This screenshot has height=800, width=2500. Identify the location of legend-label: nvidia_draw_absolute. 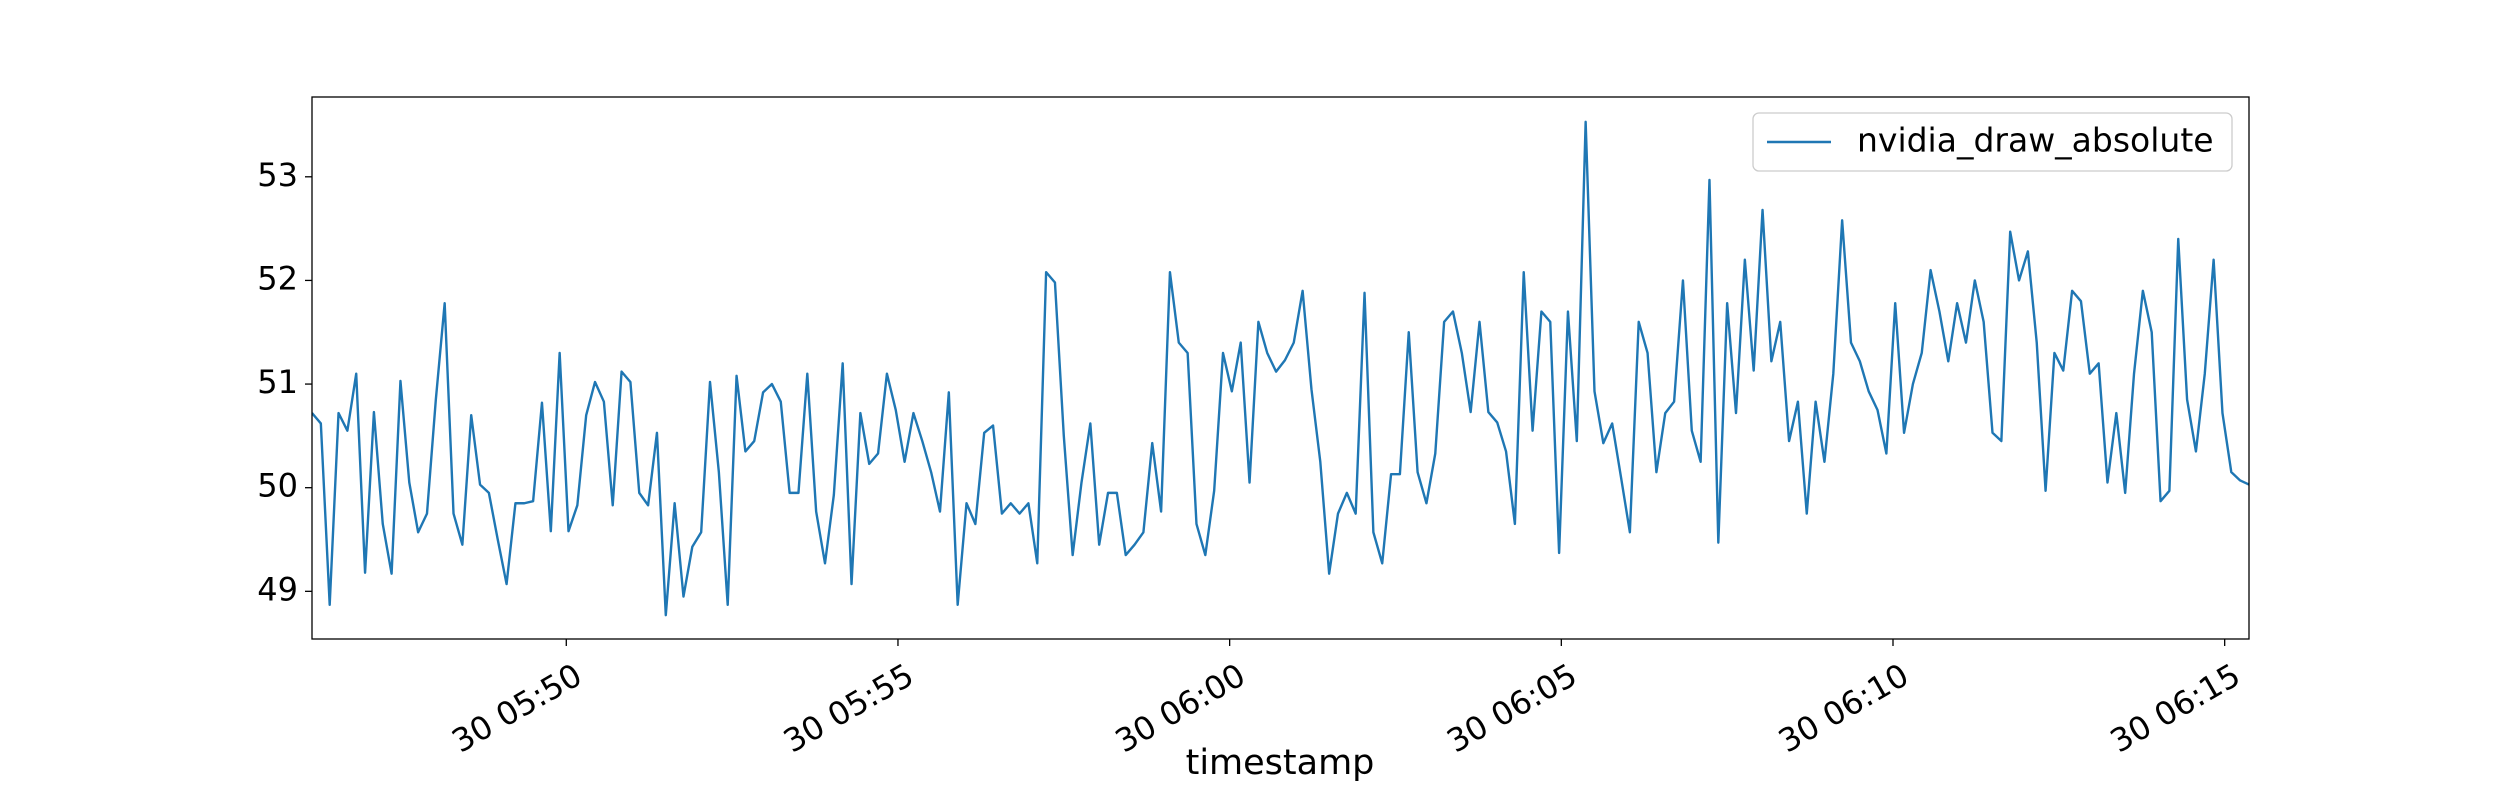
(2035, 140).